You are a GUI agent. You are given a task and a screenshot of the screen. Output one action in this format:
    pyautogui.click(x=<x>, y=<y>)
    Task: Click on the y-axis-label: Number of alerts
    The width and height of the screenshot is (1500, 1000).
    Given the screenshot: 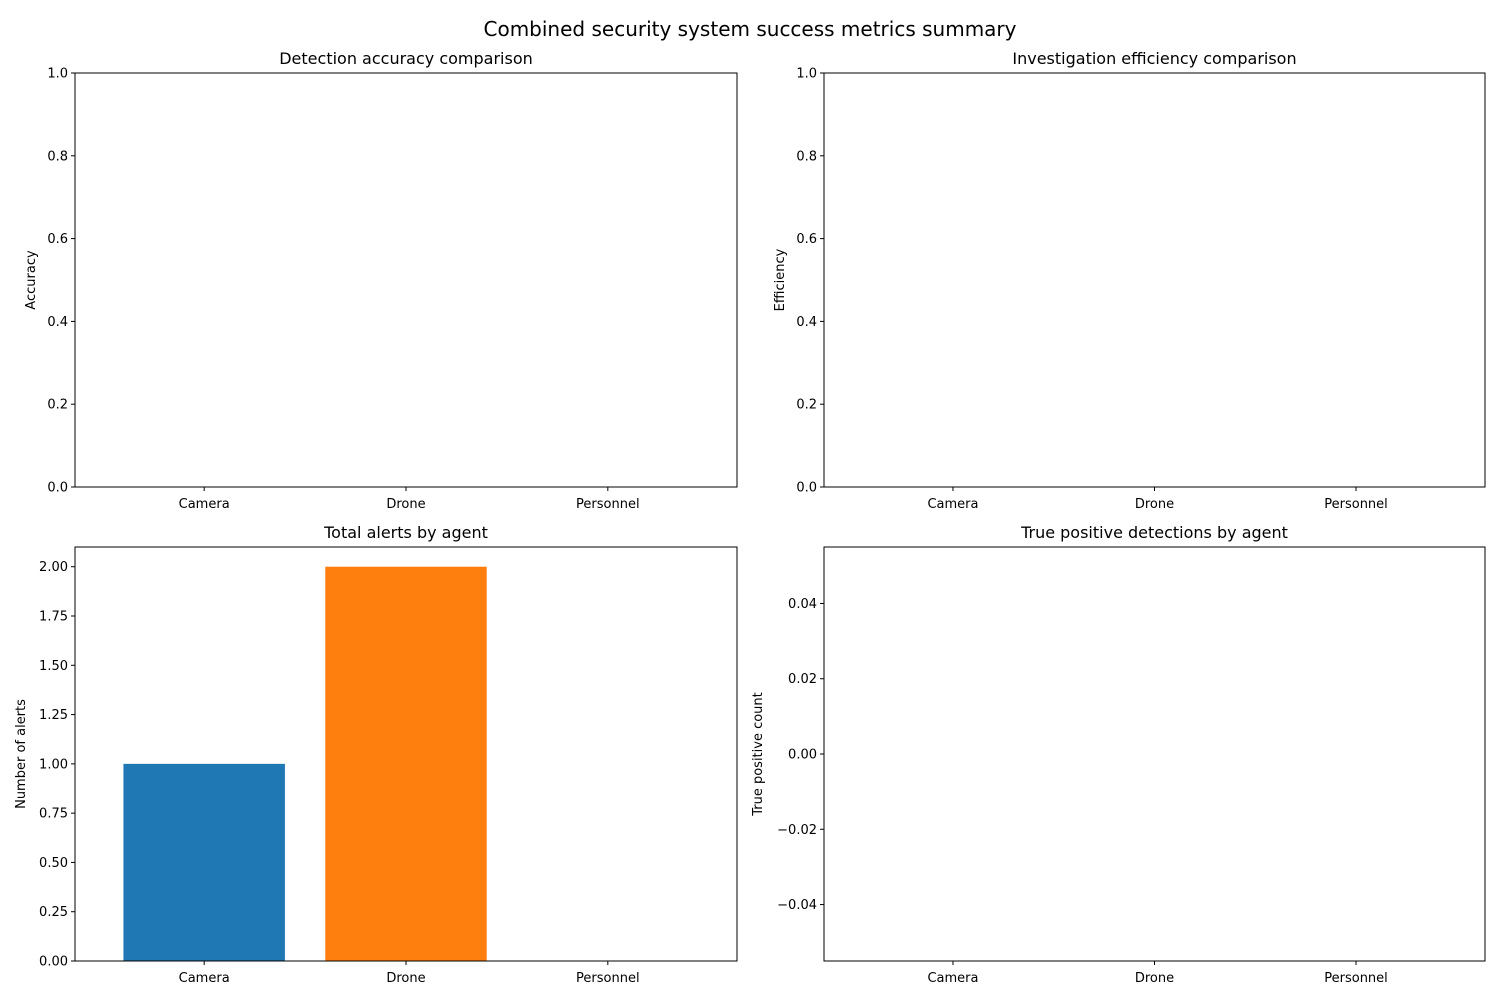 What is the action you would take?
    pyautogui.click(x=21, y=754)
    